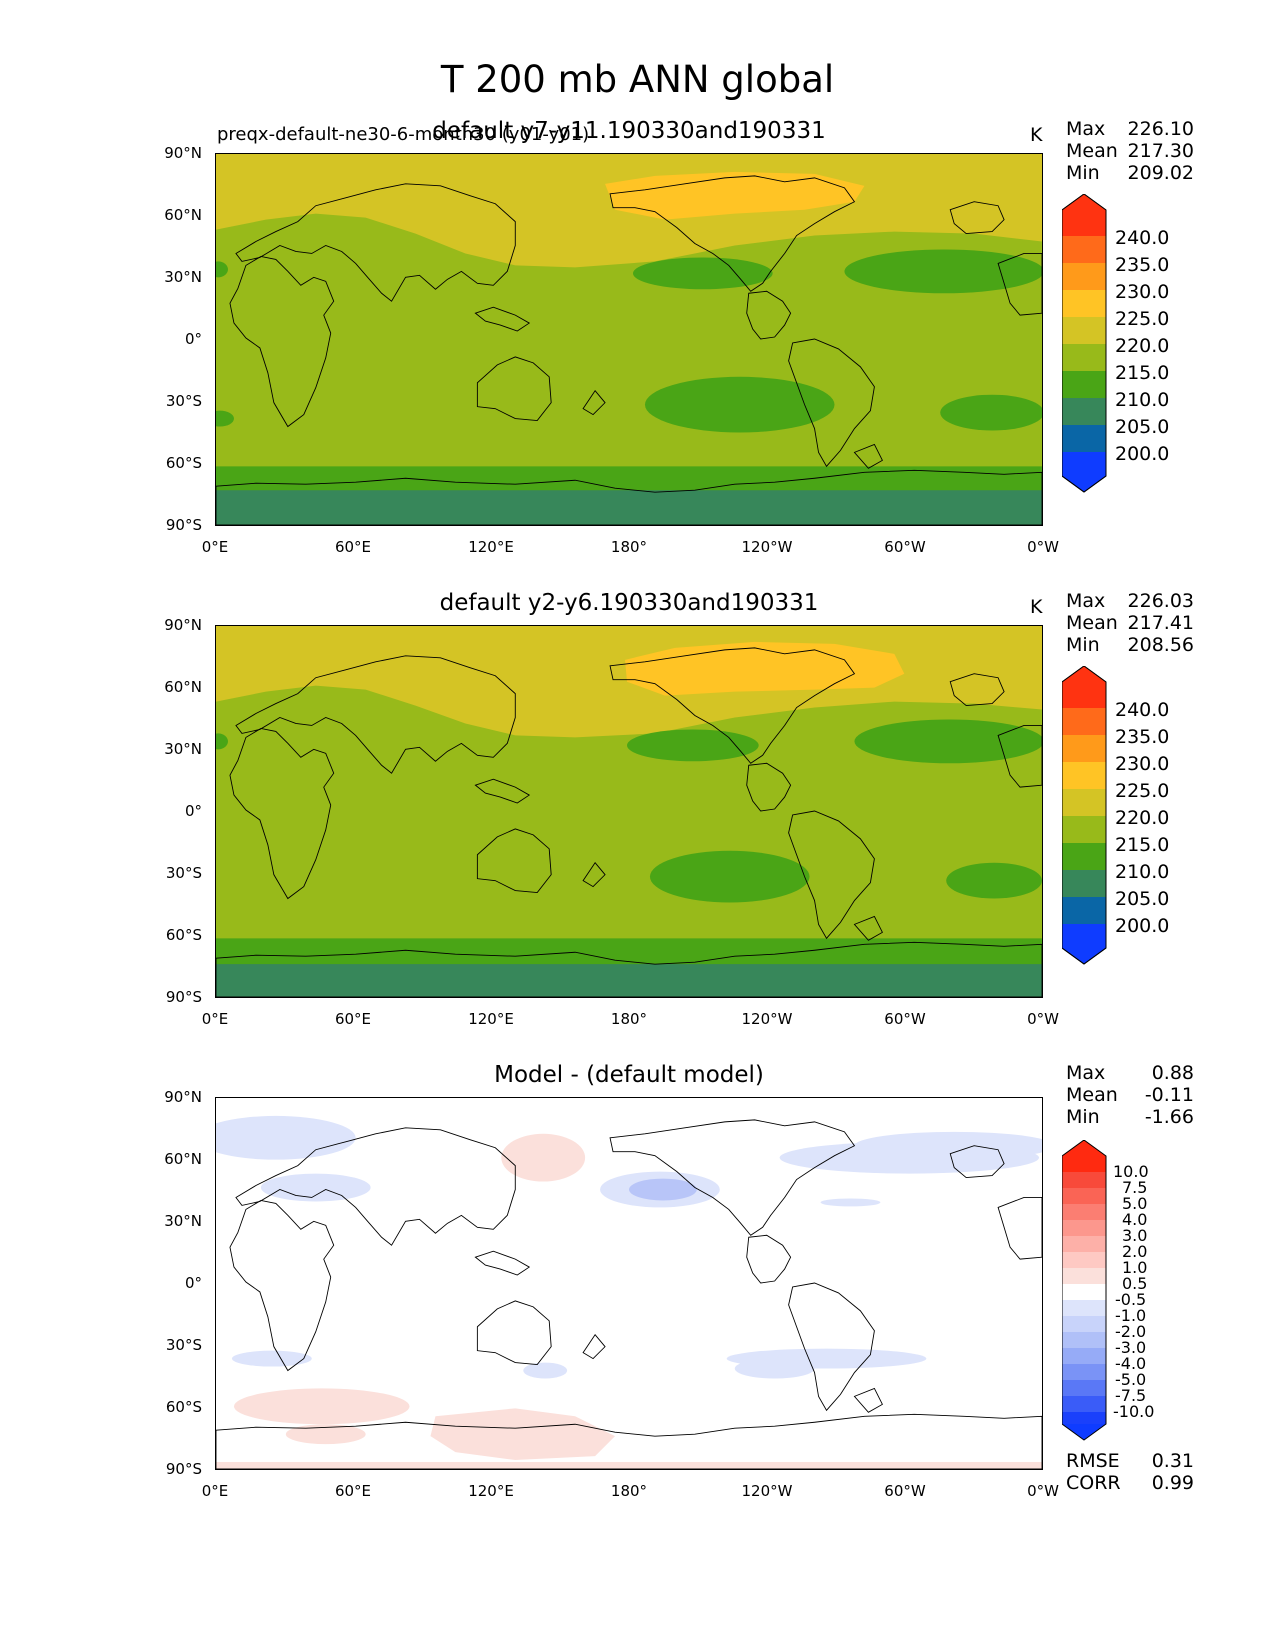 Image resolution: width=1275 pixels, height=1650 pixels. Describe the element at coordinates (1131, 1331) in the screenshot. I see `colorbar-label: -2.0` at that location.